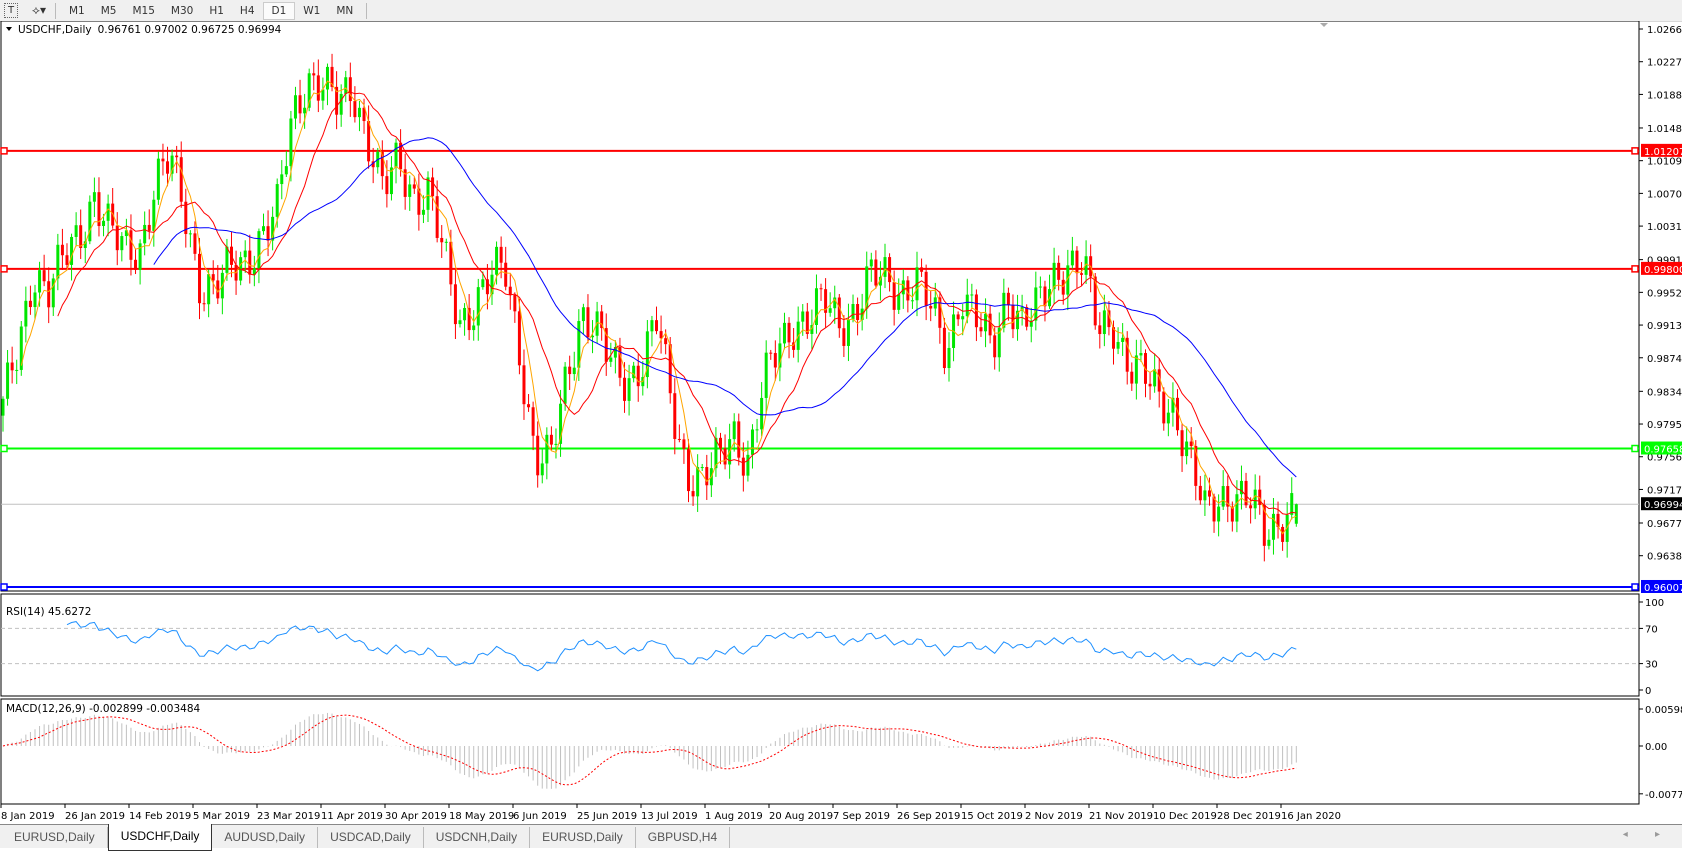  Describe the element at coordinates (1185, 816) in the screenshot. I see `date-tick-label: 10 Dec 2019` at that location.